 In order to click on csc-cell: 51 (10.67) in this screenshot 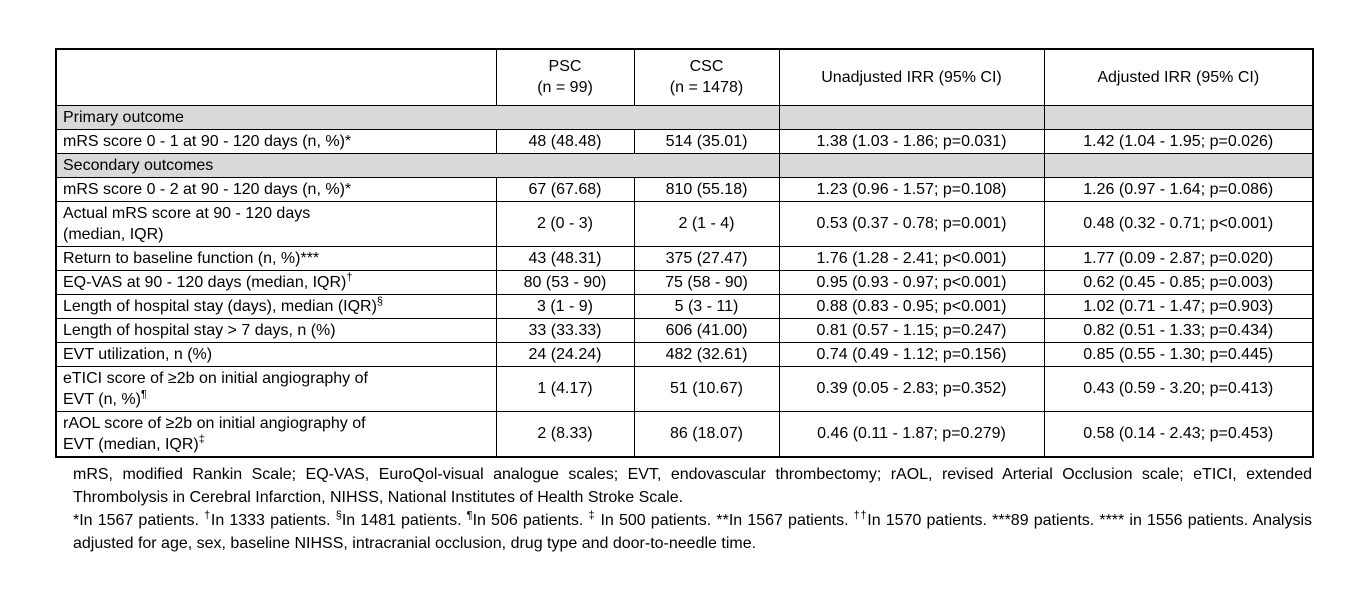, I will do `click(706, 388)`.